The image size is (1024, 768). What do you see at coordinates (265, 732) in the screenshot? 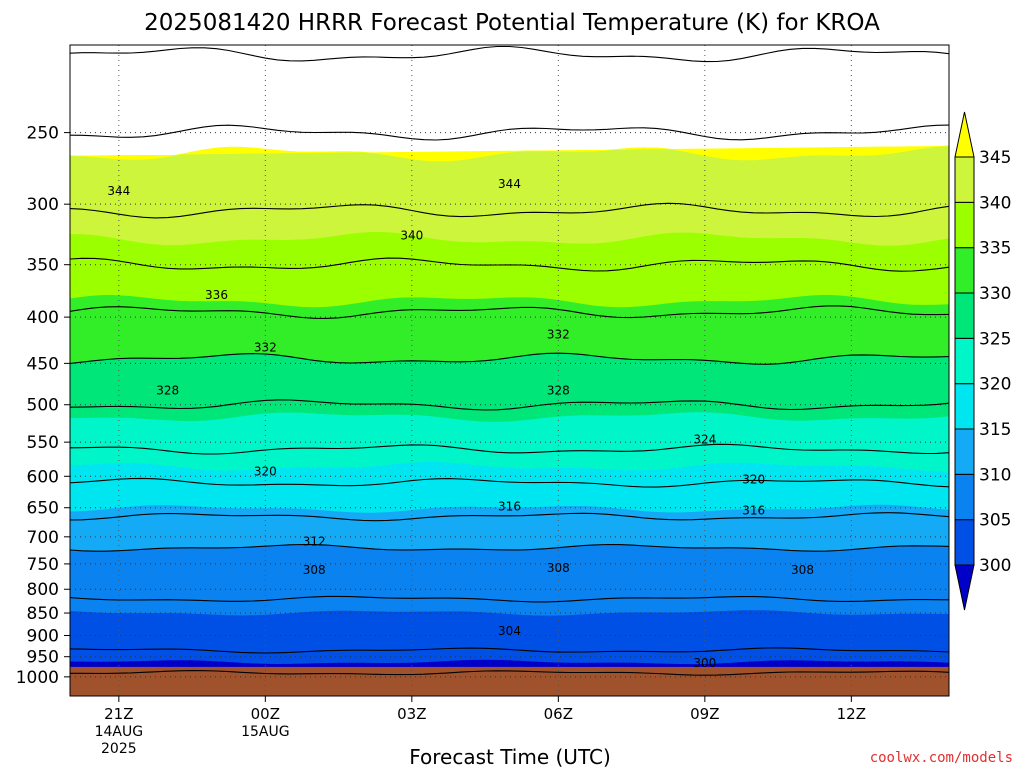
I see `x-tick-date: 15AUG` at bounding box center [265, 732].